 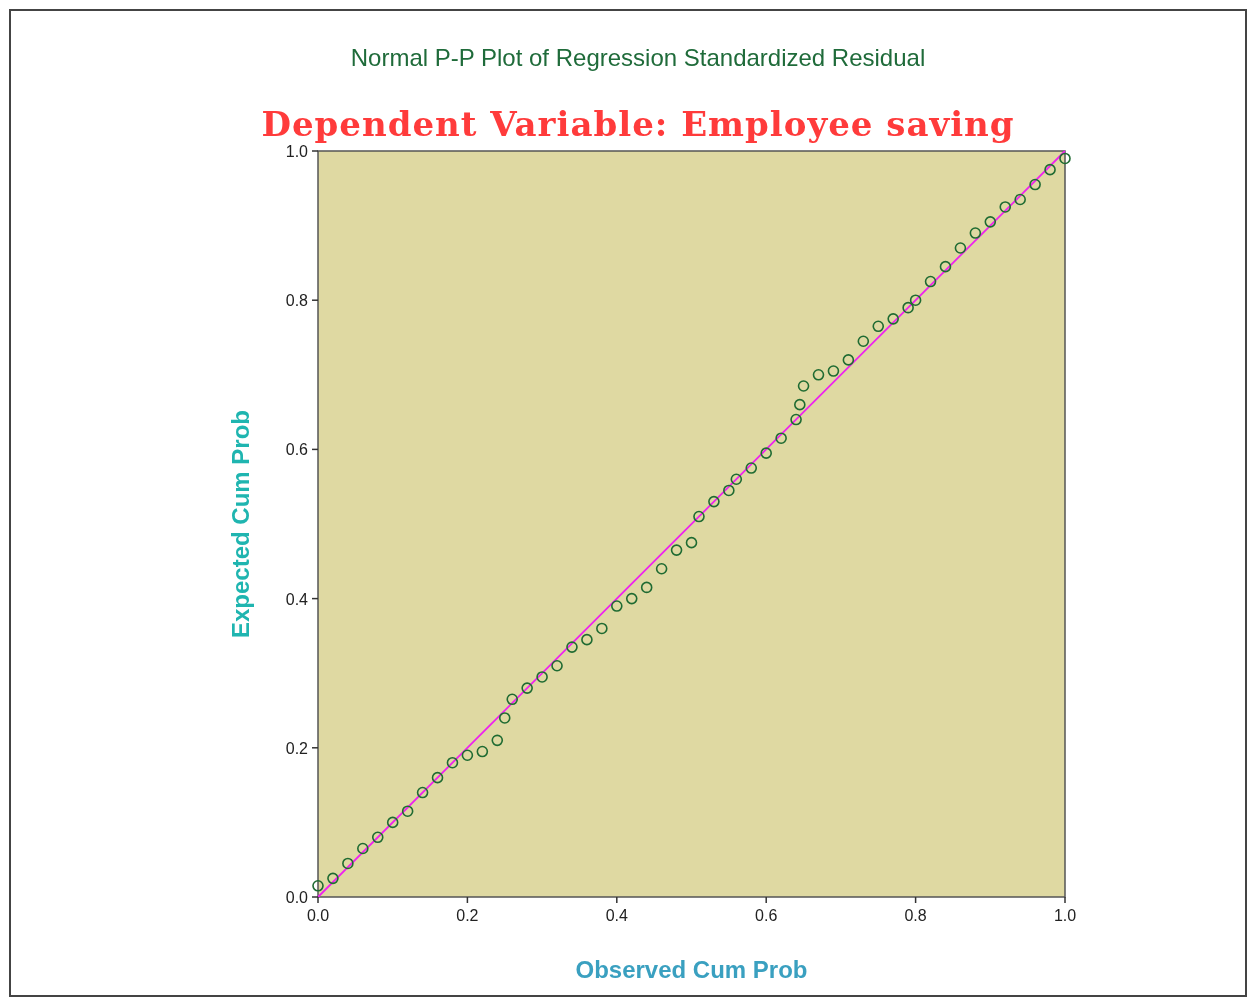 I want to click on chart-title: Normal P-P Plot of Regression Standardized Residual, so click(x=638, y=57).